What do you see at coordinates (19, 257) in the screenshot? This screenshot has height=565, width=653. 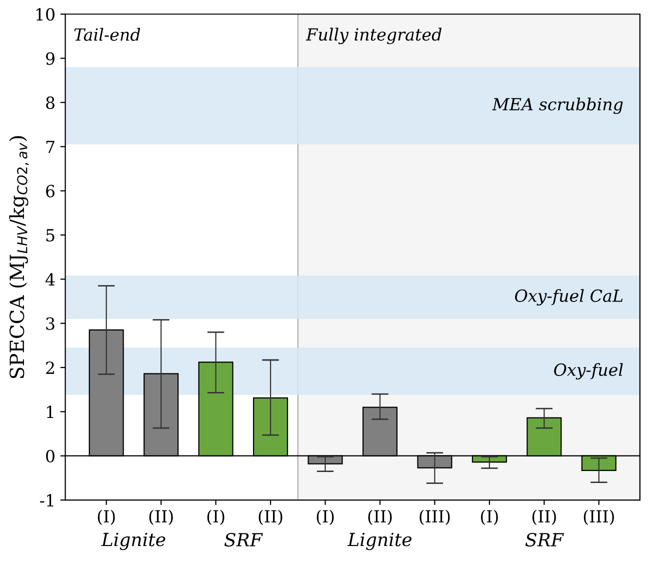 I see `y-axis-title: SPECCA (MJ$_{LHV}$/kg$_{CO2,av}$)` at bounding box center [19, 257].